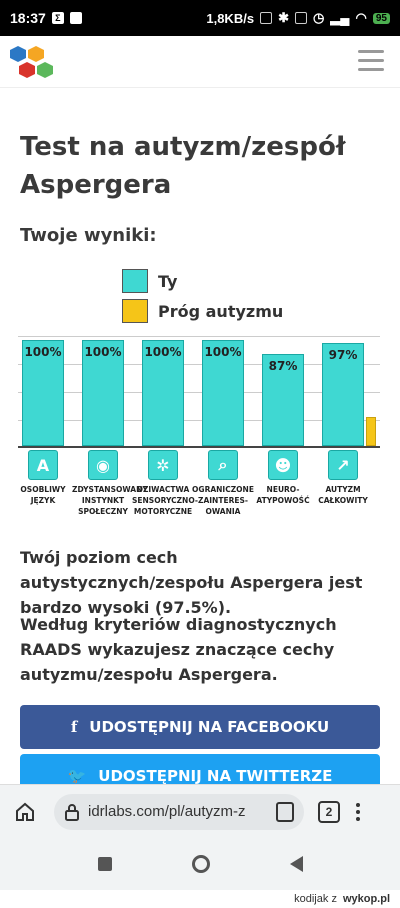 This screenshot has width=400, height=908. Describe the element at coordinates (283, 465) in the screenshot. I see `category-icon: ☻` at that location.